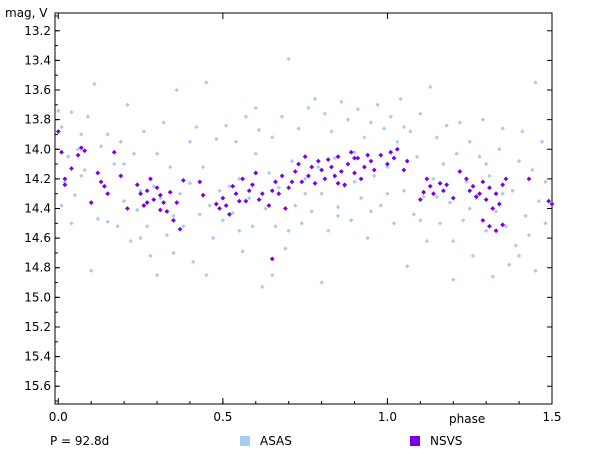  I want to click on y-tick-label: 14.2, so click(37, 179).